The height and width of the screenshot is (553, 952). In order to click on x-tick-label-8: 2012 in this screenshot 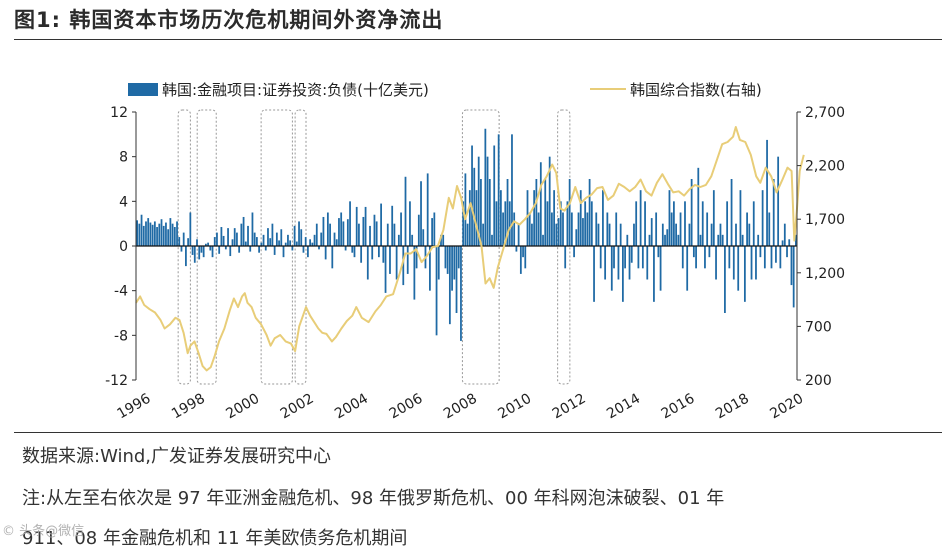, I will do `click(569, 407)`.